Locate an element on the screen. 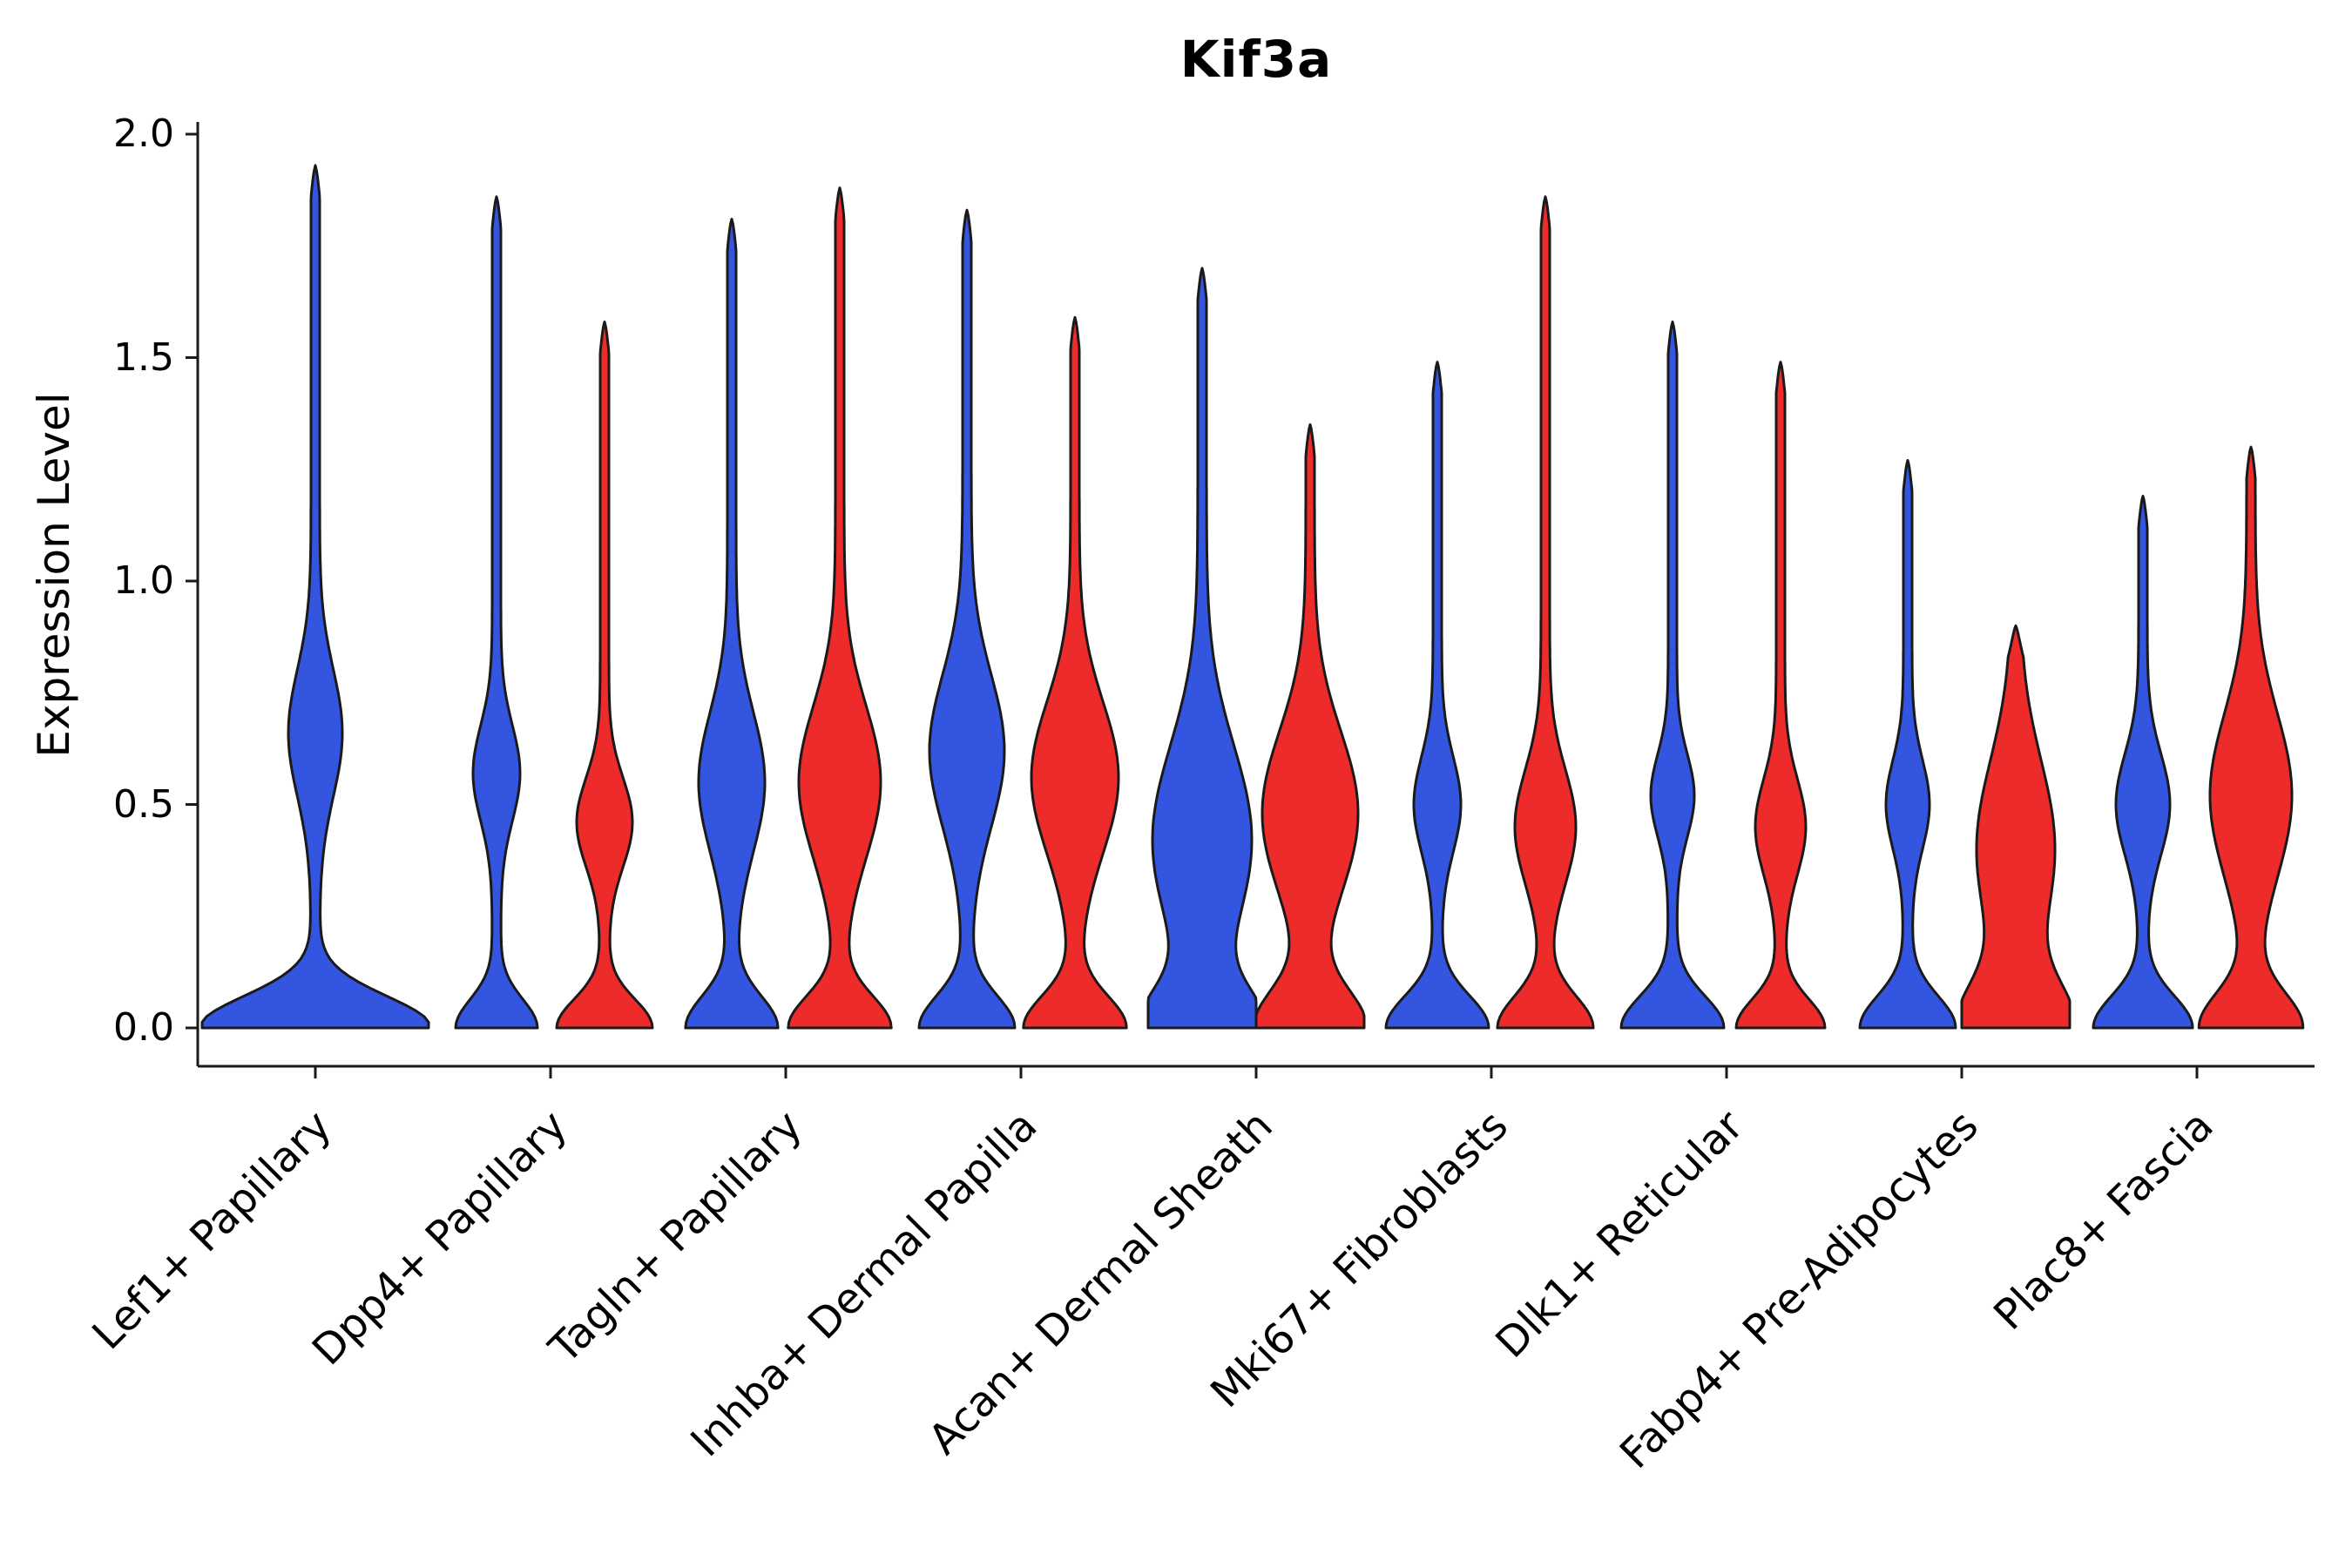  violin-blue-lef1-papillary is located at coordinates (315, 597).